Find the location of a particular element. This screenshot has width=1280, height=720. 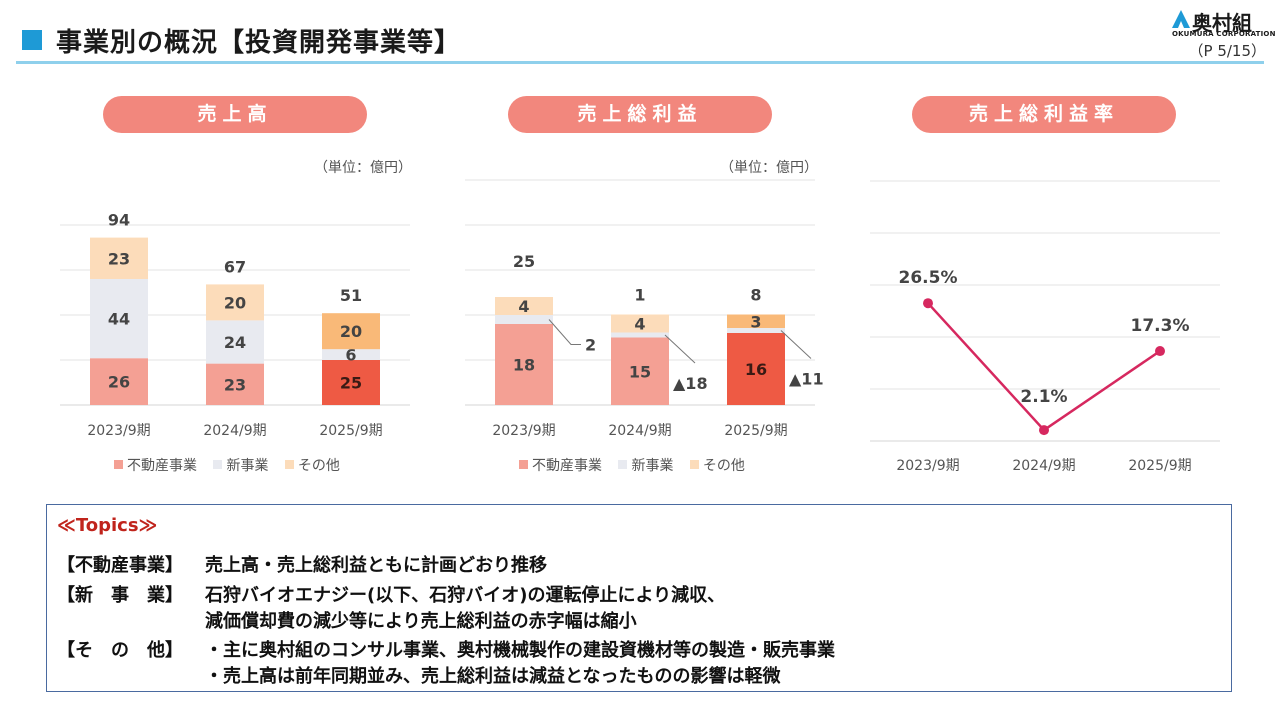

topic-text: 石狩バイオエナジー(以下、石狩バイオ)の運転停止により減収、 is located at coordinates (465, 595).